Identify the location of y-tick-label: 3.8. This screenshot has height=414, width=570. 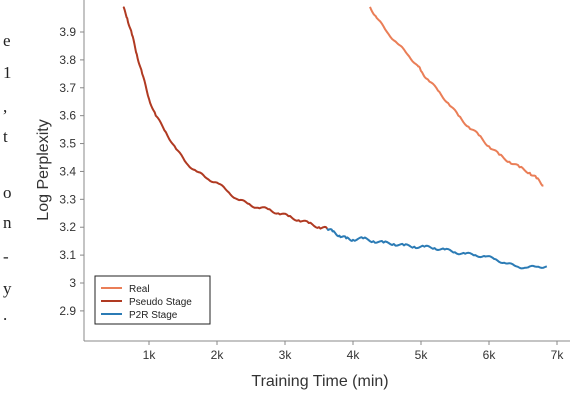
(67, 60).